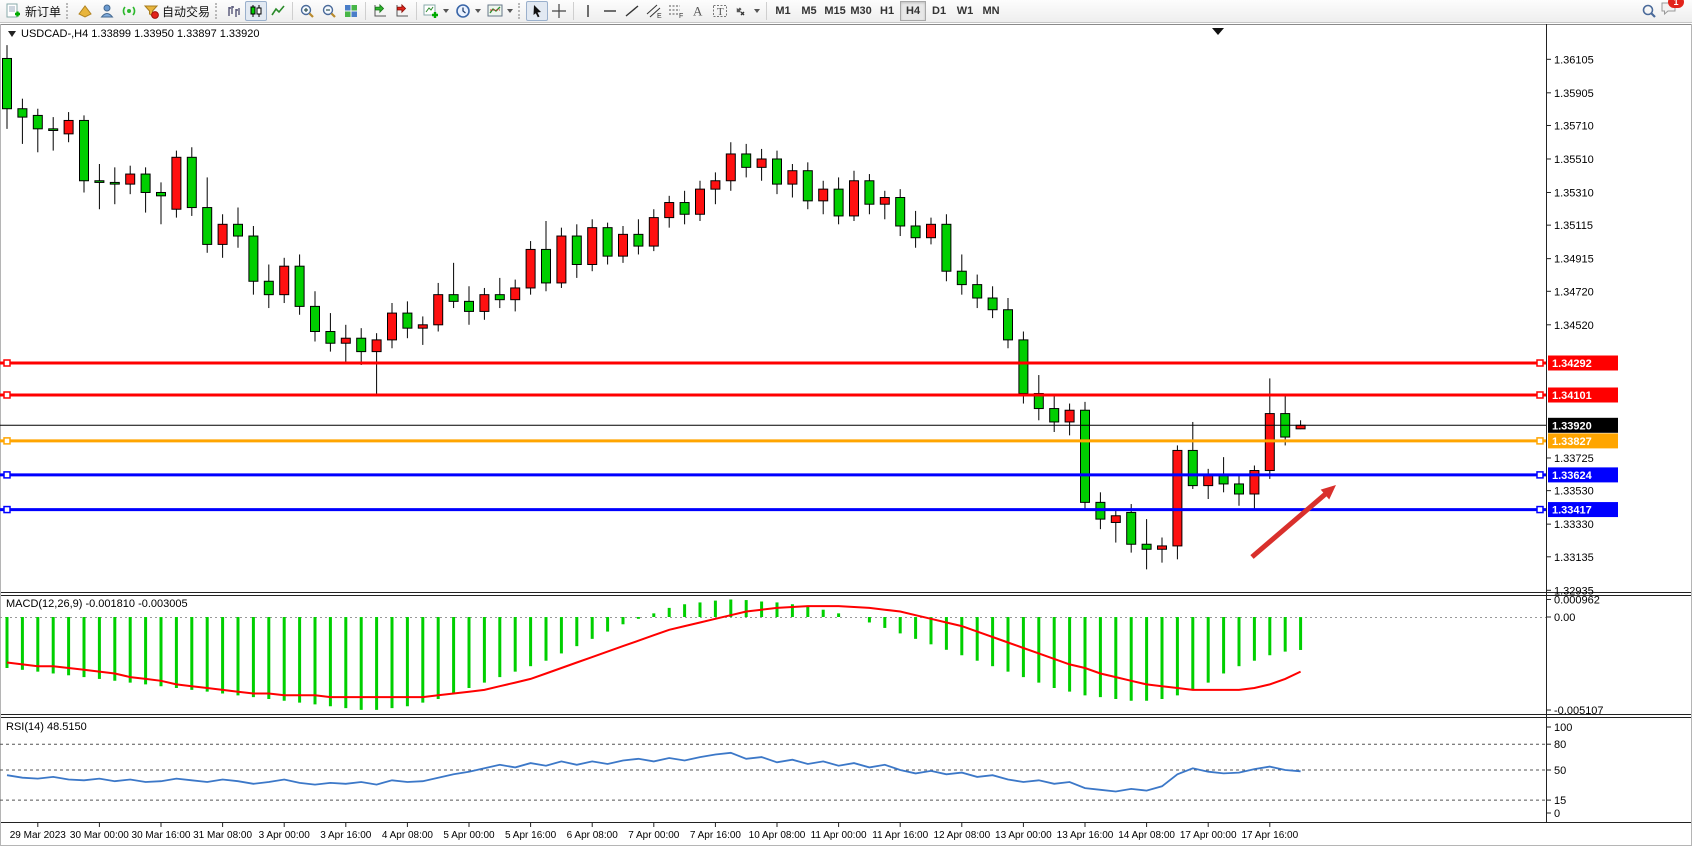 This screenshot has width=1692, height=846. I want to click on crosshair-button, so click(559, 11).